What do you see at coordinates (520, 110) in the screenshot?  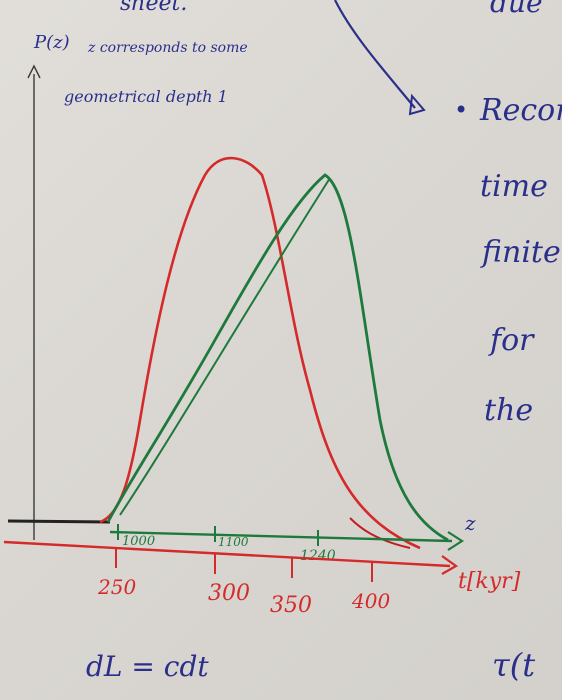 I see `right-note-line-1: Recom` at bounding box center [520, 110].